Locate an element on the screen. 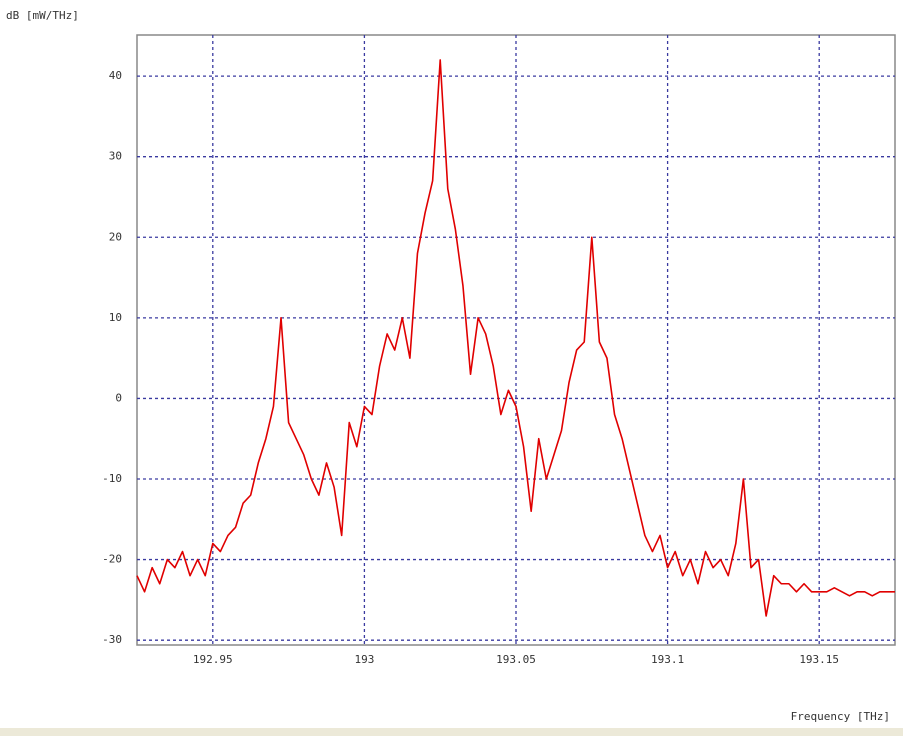 The image size is (903, 736). y-tick-label: 40 is located at coordinates (115, 75).